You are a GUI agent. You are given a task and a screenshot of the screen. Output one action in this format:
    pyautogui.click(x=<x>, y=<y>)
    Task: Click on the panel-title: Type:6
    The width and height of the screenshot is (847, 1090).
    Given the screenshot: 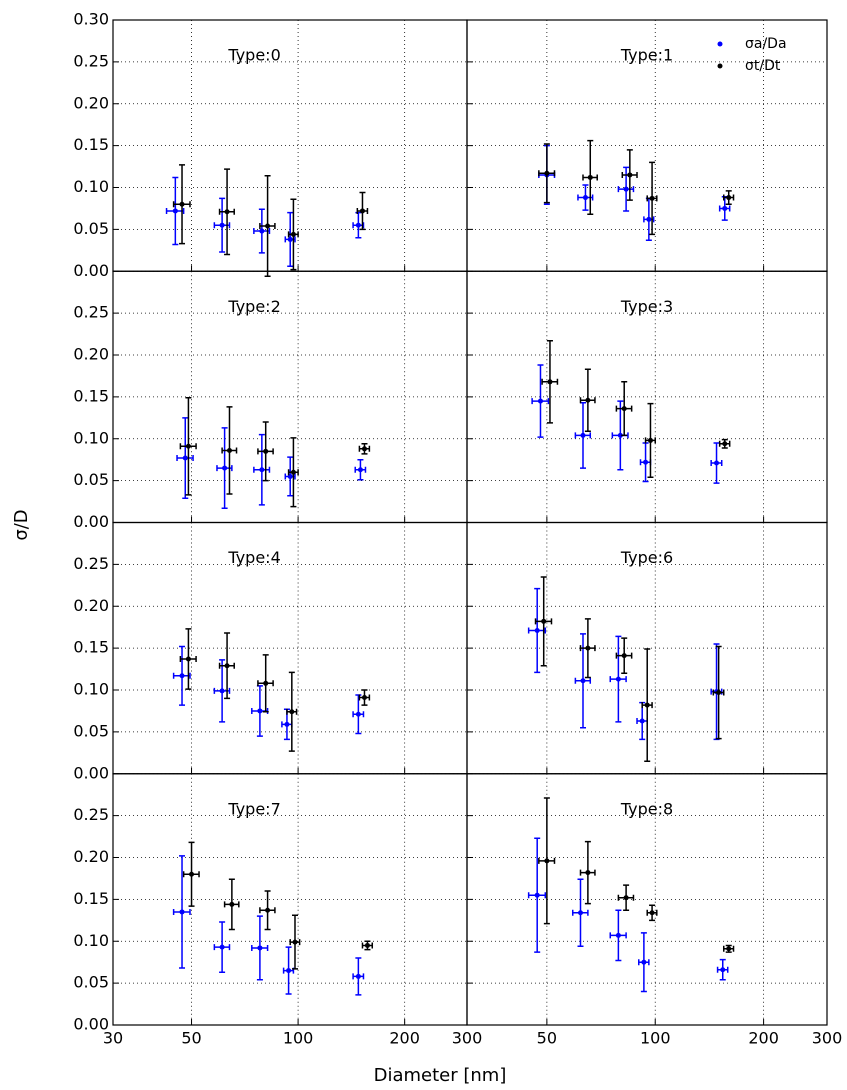 What is the action you would take?
    pyautogui.click(x=646, y=557)
    